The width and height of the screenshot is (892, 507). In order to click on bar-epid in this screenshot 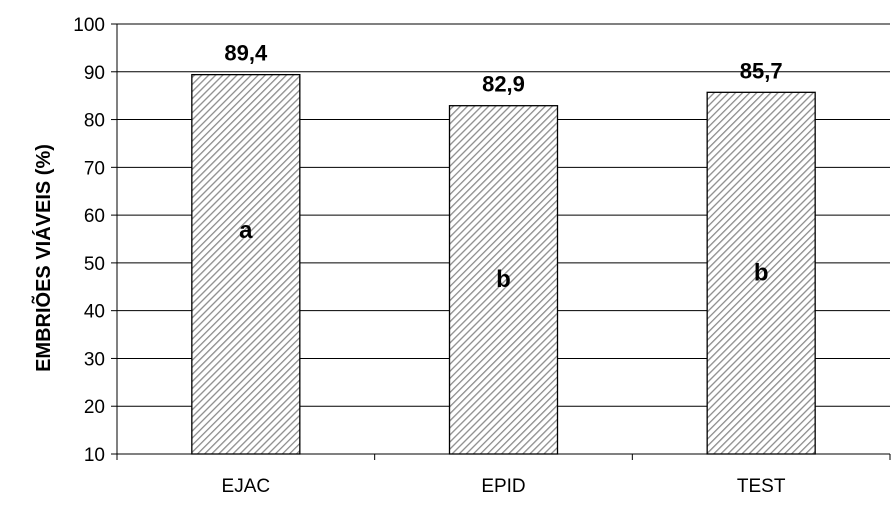, I will do `click(503, 280)`.